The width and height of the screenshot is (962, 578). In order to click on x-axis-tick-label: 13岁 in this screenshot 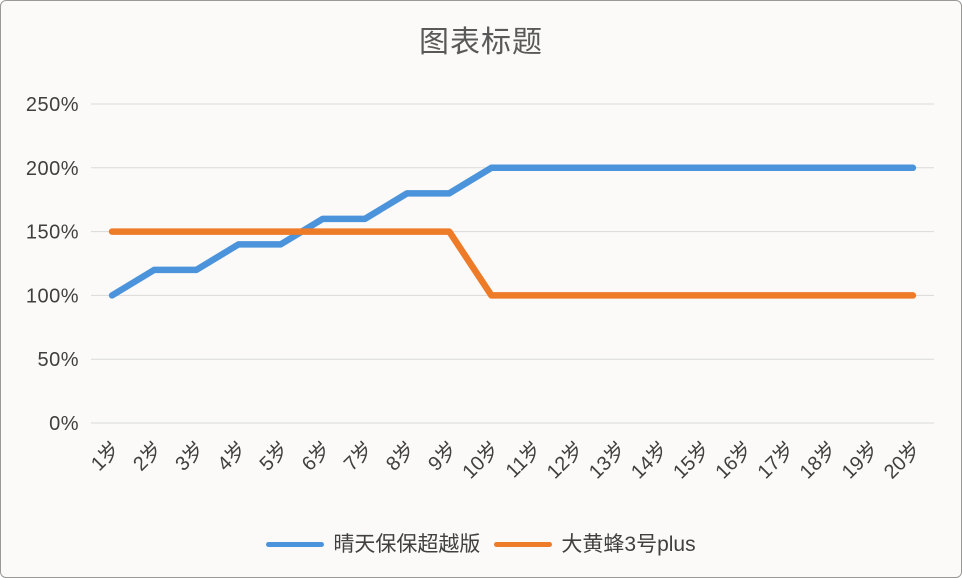, I will do `click(607, 460)`.